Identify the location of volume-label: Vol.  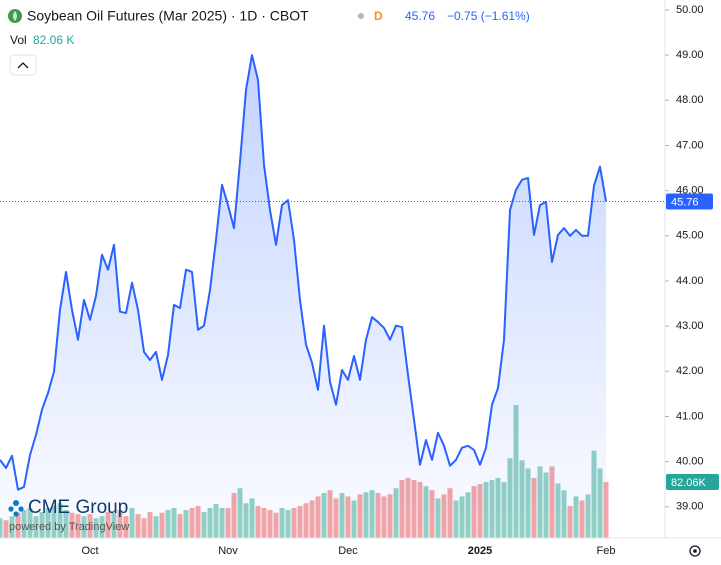
(18, 40).